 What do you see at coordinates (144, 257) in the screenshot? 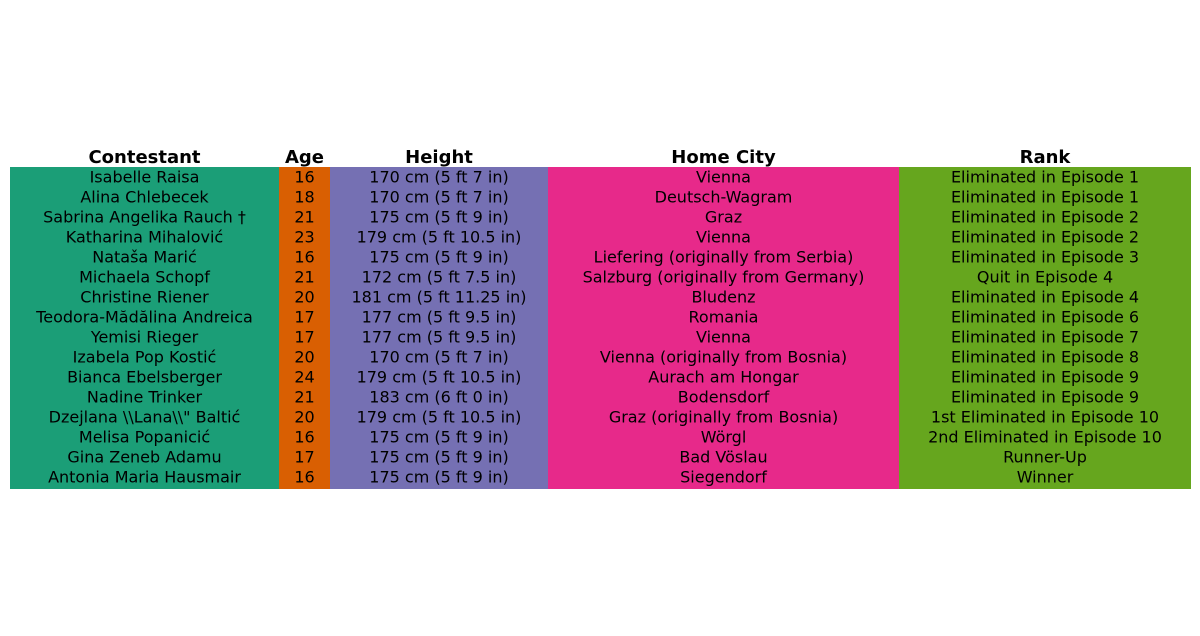
I see `cell-contestant: Nataša Marić` at bounding box center [144, 257].